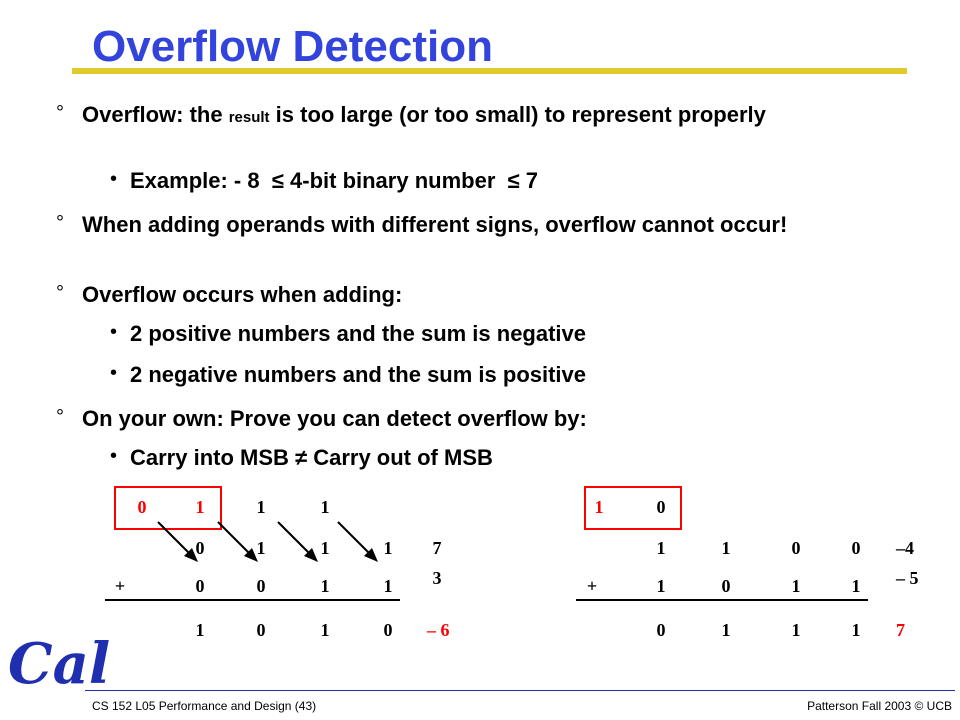  What do you see at coordinates (438, 630) in the screenshot?
I see `sum-decimal: – 6` at bounding box center [438, 630].